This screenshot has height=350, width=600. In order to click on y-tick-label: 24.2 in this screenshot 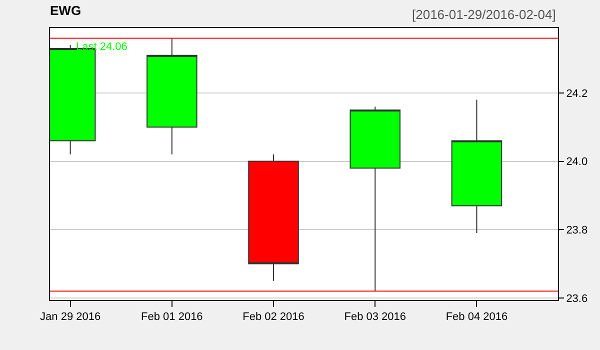, I will do `click(577, 94)`.